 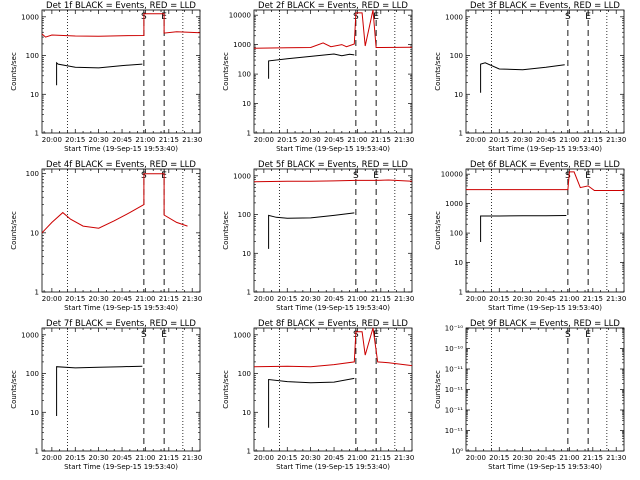 What do you see at coordinates (121, 6) in the screenshot?
I see `chart-title: Det 1f BLACK = Events, RED = LLD` at bounding box center [121, 6].